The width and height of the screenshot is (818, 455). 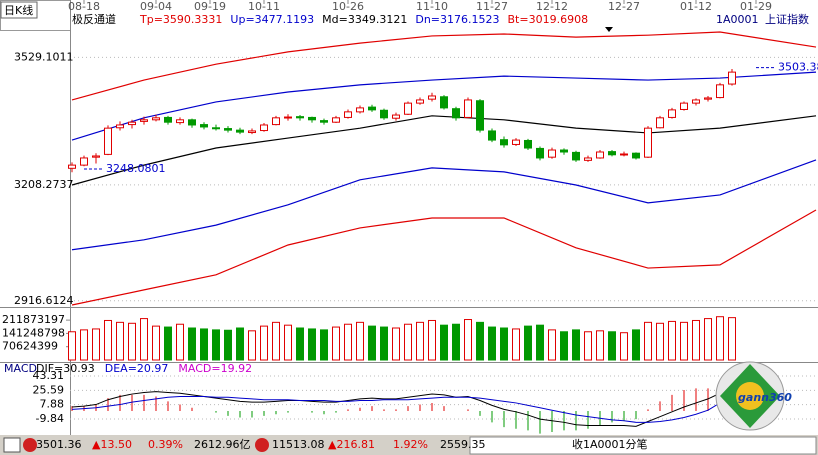 What do you see at coordinates (136, 168) in the screenshot?
I see `price-label: 3248.0801` at bounding box center [136, 168].